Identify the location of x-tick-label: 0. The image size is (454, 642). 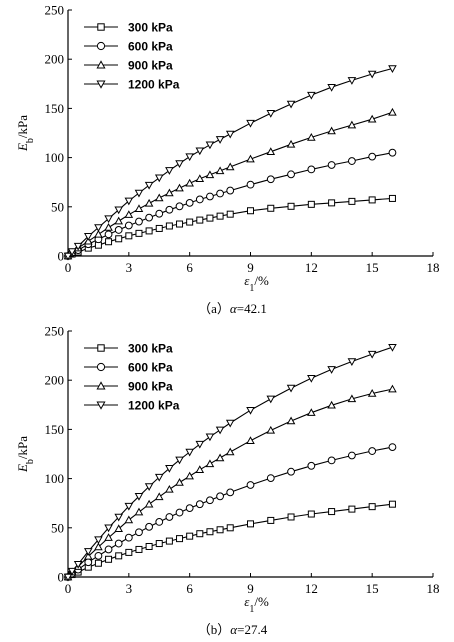
(68, 588).